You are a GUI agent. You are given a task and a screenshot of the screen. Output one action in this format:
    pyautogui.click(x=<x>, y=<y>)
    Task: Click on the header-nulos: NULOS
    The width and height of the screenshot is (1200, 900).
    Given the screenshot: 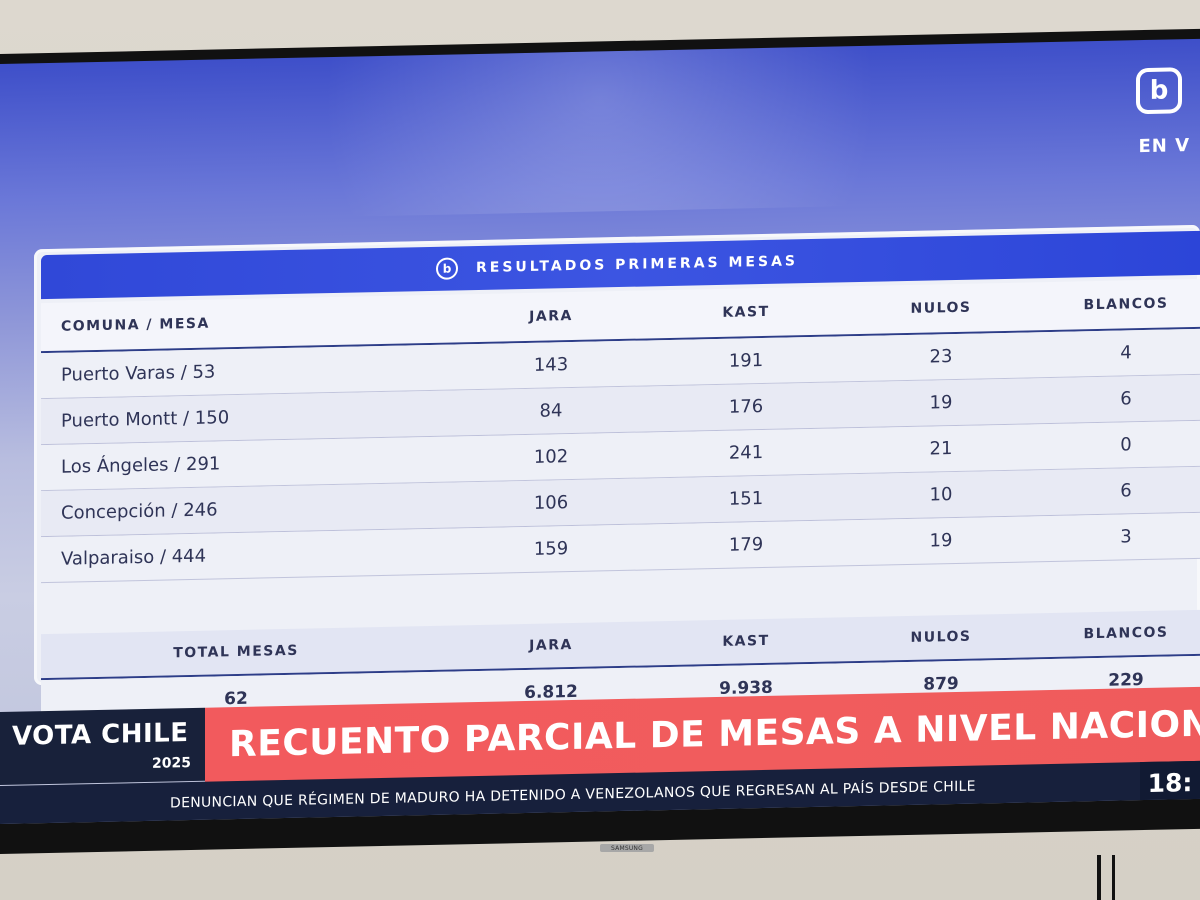 What is the action you would take?
    pyautogui.click(x=941, y=308)
    